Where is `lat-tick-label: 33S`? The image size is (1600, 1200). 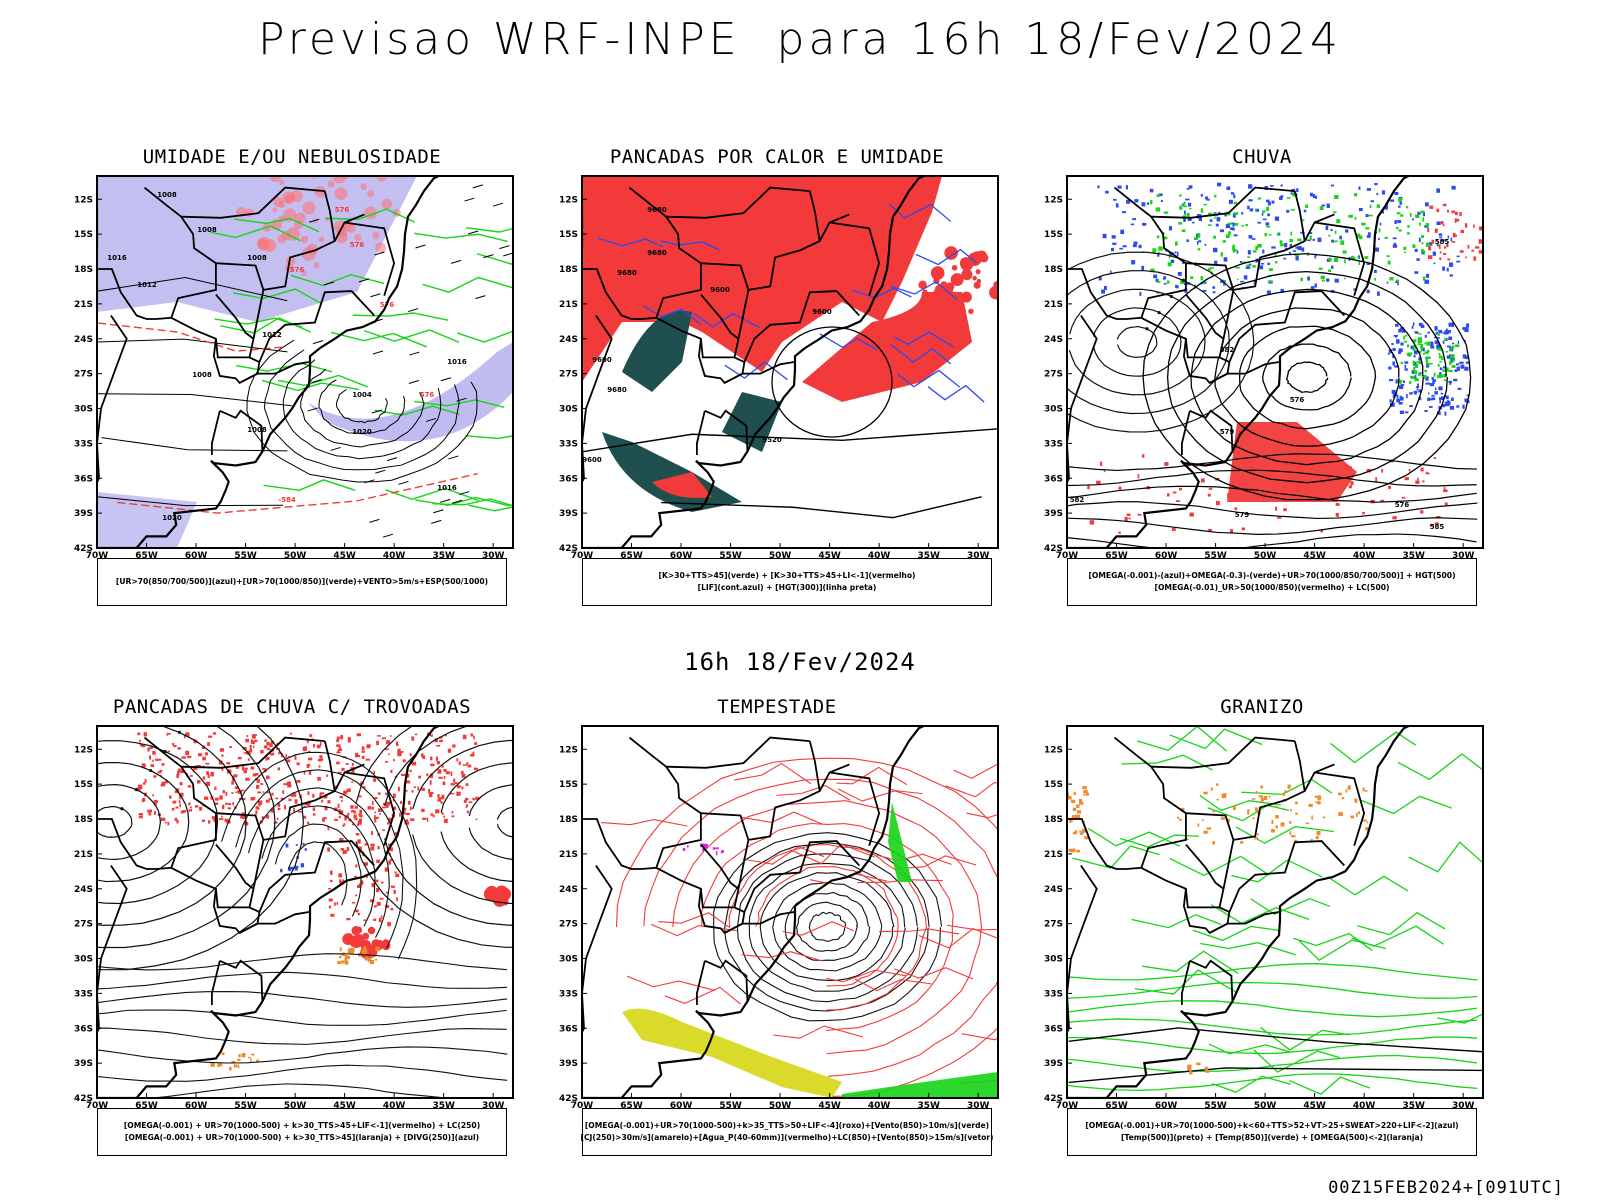 lat-tick-label: 33S is located at coordinates (83, 994).